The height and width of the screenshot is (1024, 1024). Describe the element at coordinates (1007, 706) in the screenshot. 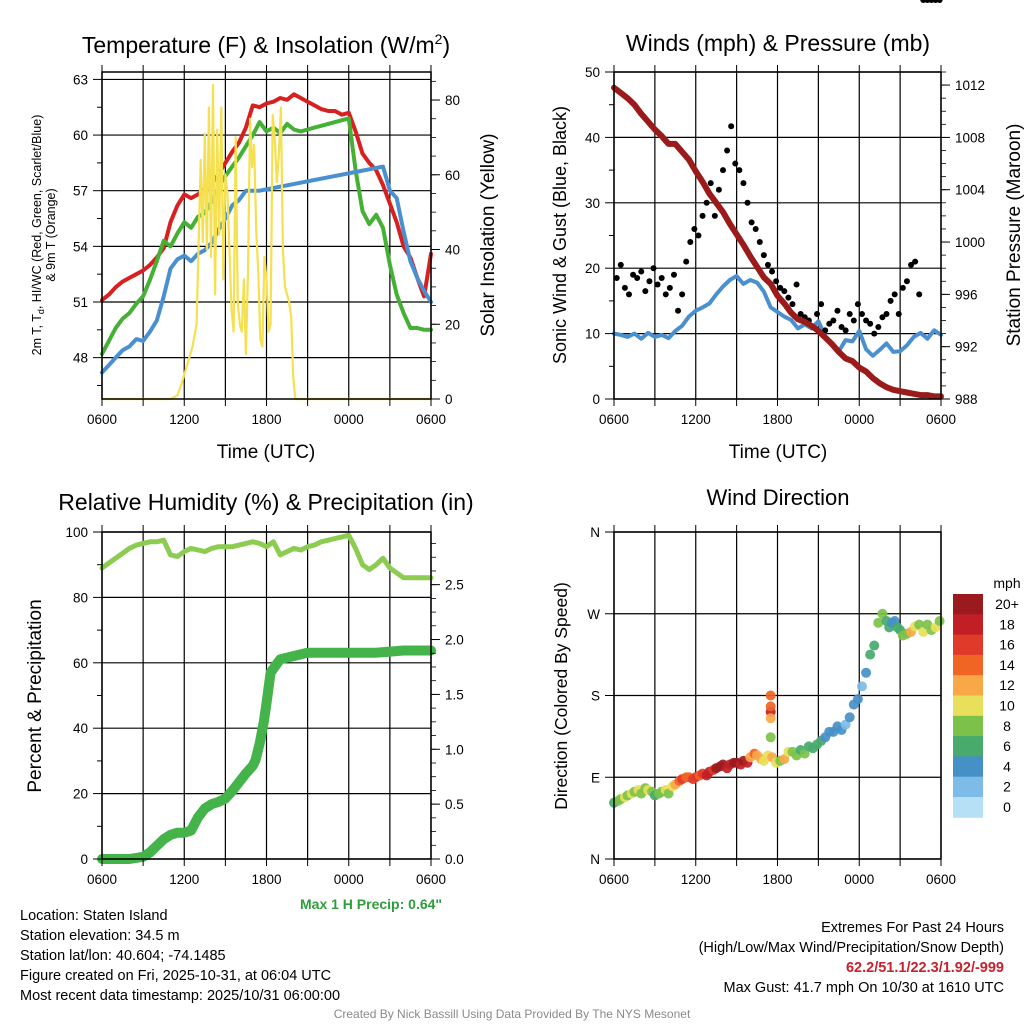

I see `colorbar-label: 10` at that location.